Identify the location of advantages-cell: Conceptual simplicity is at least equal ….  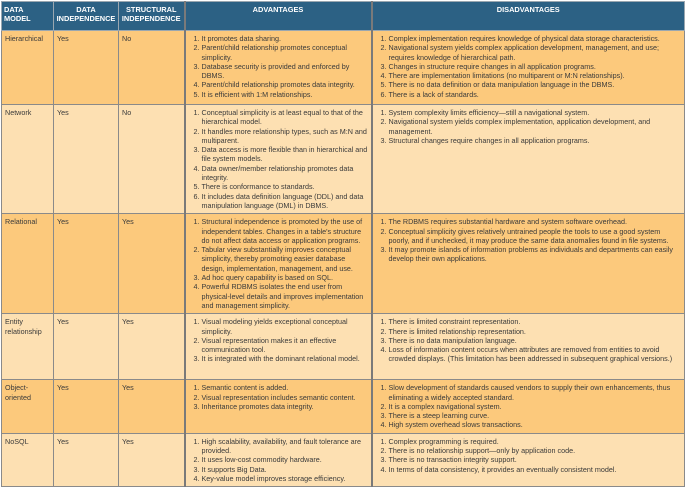
(277, 159).